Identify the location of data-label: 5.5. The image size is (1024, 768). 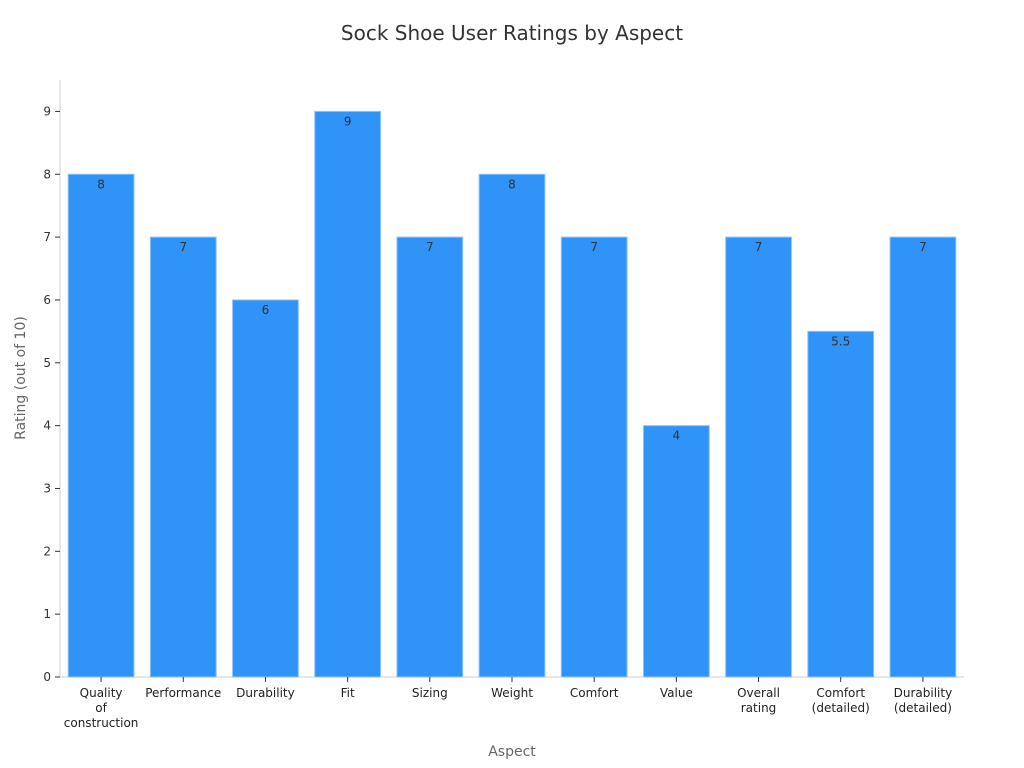
(840, 341).